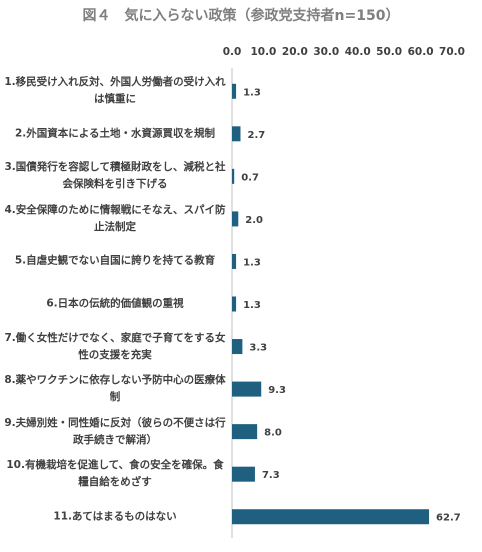 The height and width of the screenshot is (552, 482). What do you see at coordinates (115, 516) in the screenshot?
I see `y-tick-label: 11.あてはまるものはない` at bounding box center [115, 516].